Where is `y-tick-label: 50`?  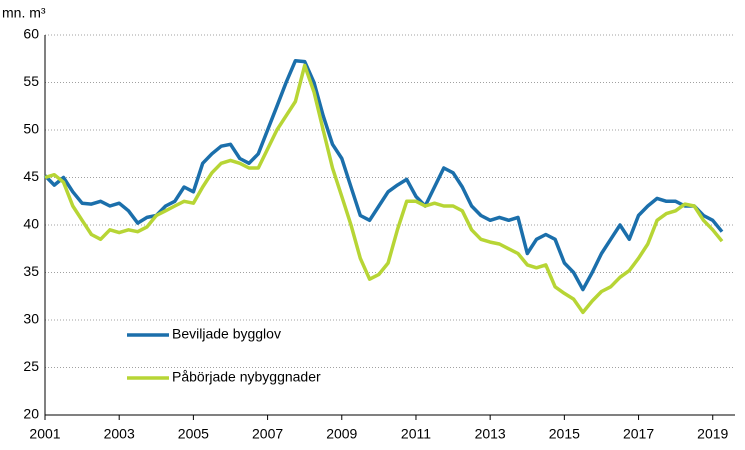 y-tick-label: 50 is located at coordinates (31, 129).